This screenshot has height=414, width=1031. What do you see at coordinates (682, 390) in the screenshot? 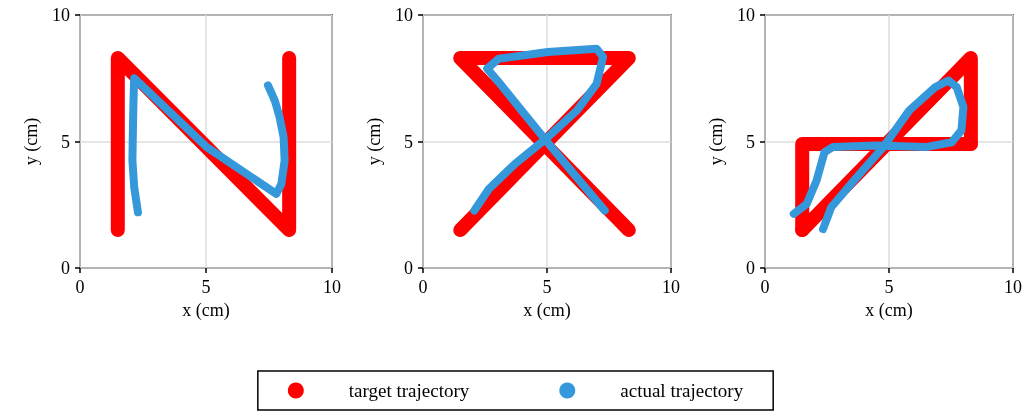
I see `legend-label: actual trajectory` at bounding box center [682, 390].